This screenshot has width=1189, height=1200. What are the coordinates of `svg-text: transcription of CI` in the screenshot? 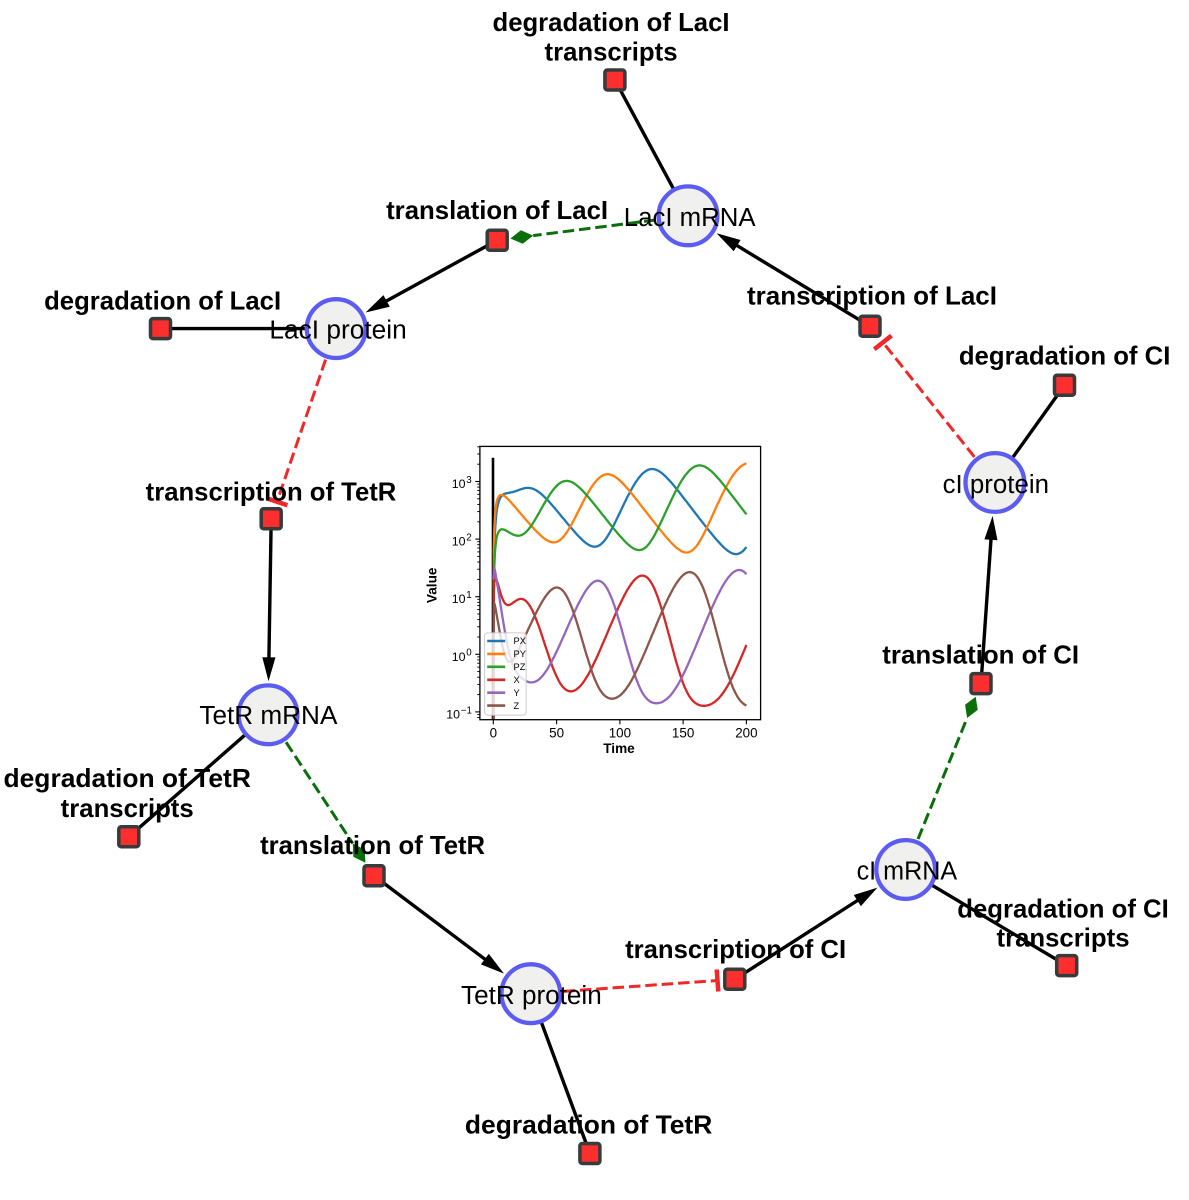 It's located at (735, 950).